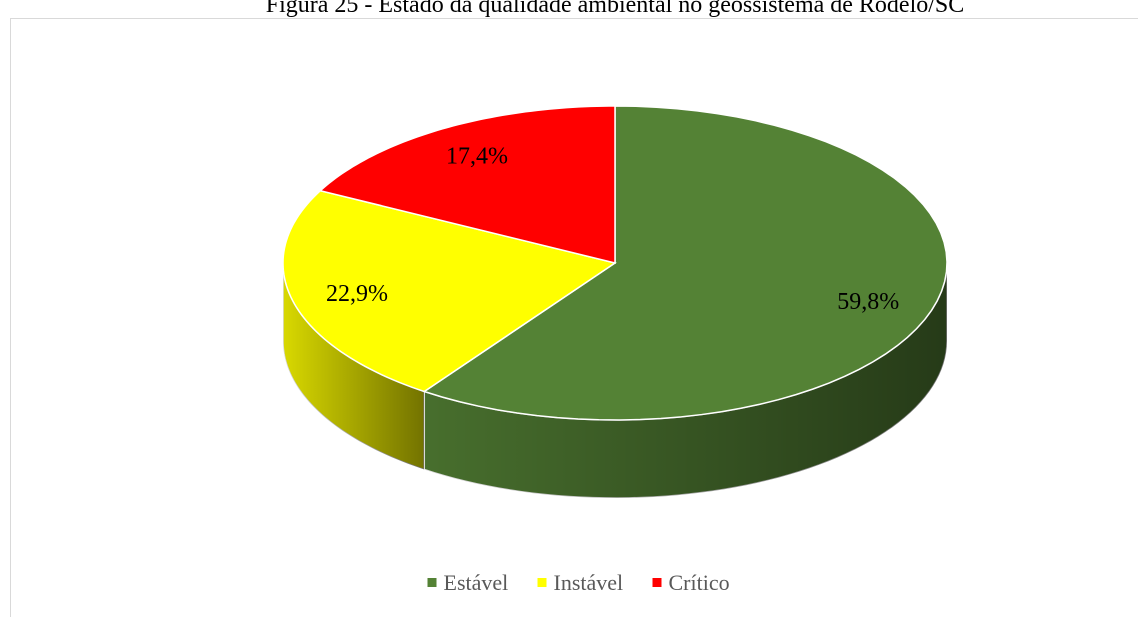  What do you see at coordinates (477, 157) in the screenshot?
I see `data-label: 17,4%` at bounding box center [477, 157].